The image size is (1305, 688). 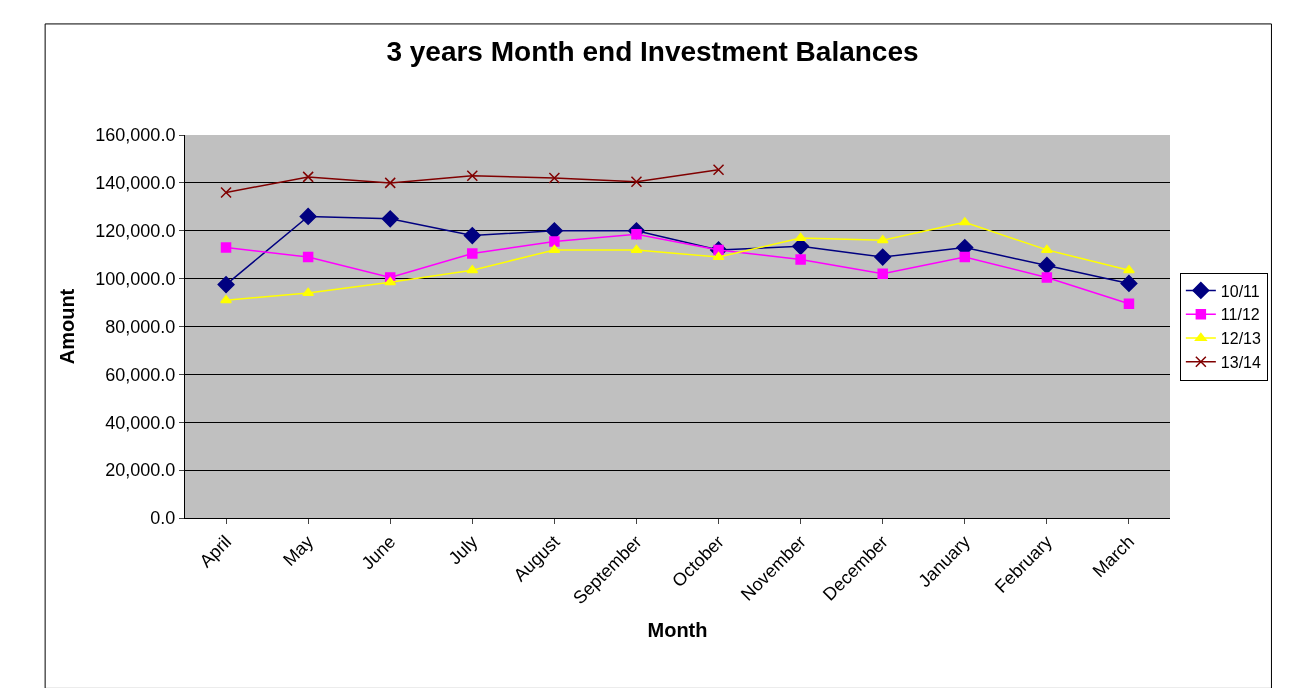 What do you see at coordinates (140, 422) in the screenshot?
I see `y-tick-label: 40,000.0` at bounding box center [140, 422].